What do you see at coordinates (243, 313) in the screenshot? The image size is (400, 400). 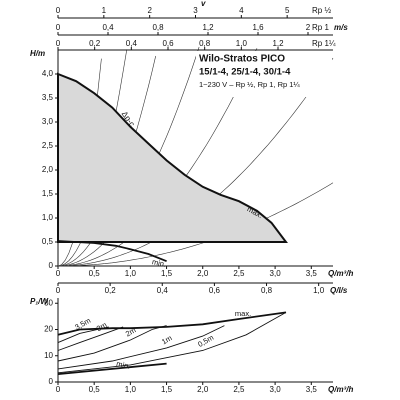 I see `curve-label: max.` at bounding box center [243, 313].